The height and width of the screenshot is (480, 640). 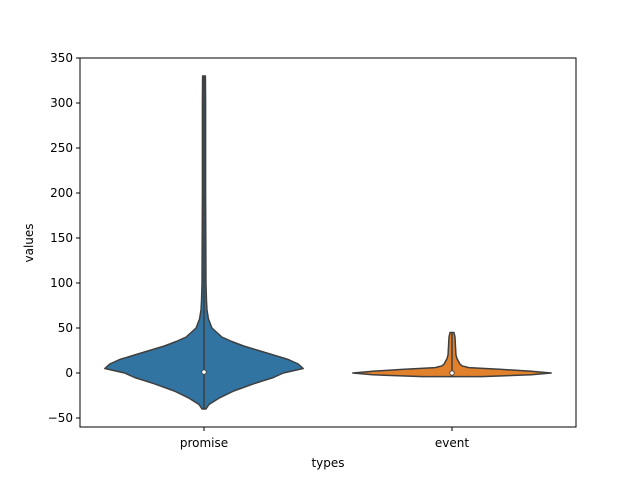 What do you see at coordinates (60, 418) in the screenshot?
I see `y-tick-label: −50` at bounding box center [60, 418].